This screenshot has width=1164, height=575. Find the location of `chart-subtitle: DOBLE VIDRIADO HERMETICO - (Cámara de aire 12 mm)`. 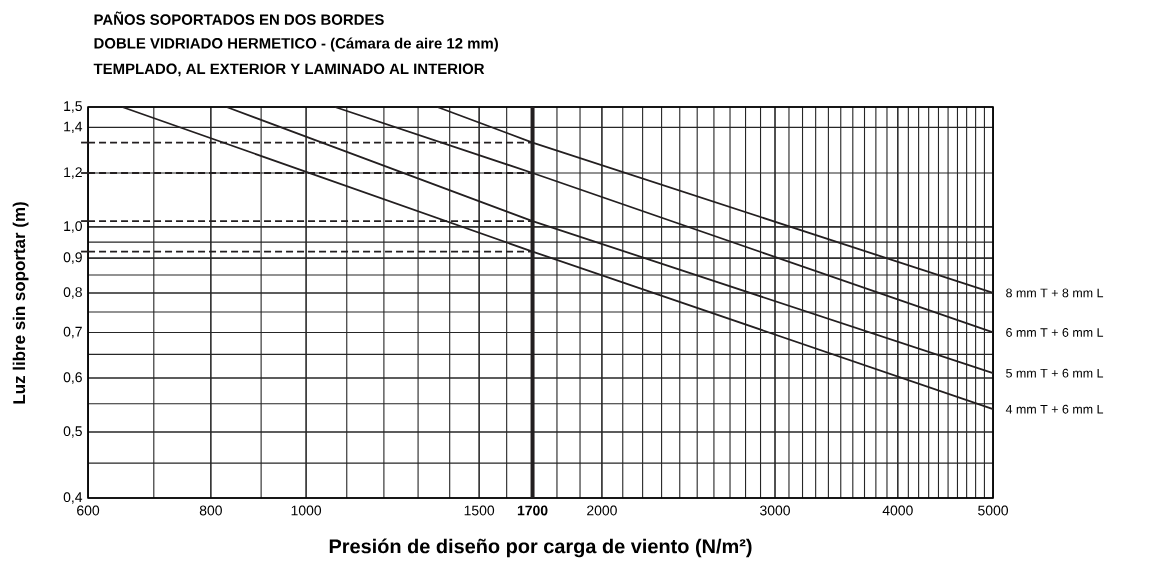

chart-subtitle: DOBLE VIDRIADO HERMETICO - (Cámara de aire 12 mm) is located at coordinates (296, 44).